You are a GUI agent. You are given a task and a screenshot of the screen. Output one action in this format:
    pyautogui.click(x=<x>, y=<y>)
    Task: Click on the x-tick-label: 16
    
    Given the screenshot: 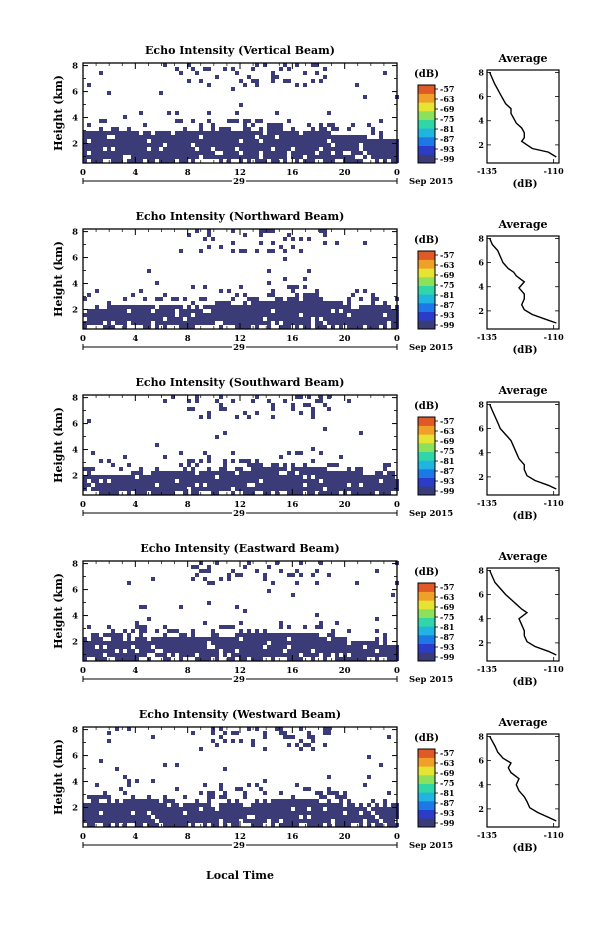 What is the action you would take?
    pyautogui.click(x=292, y=173)
    